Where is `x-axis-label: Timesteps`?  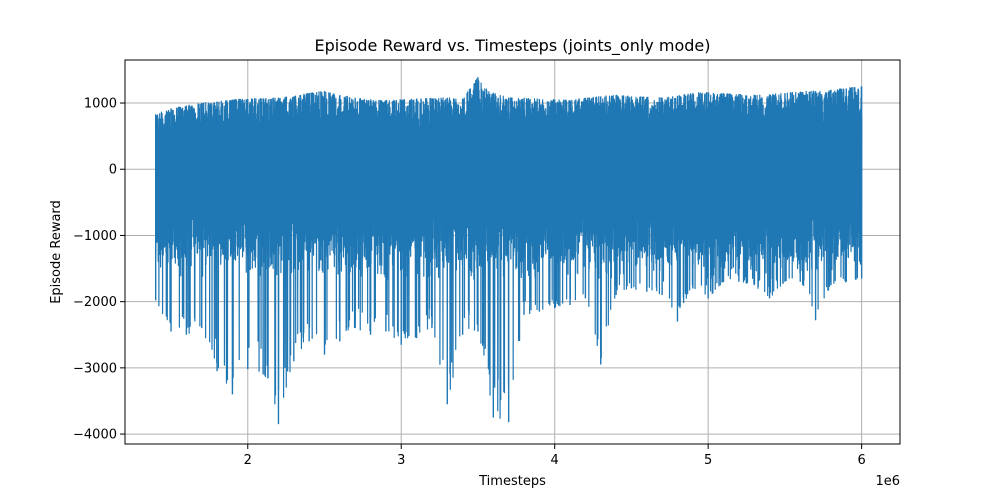 x-axis-label: Timesteps is located at coordinates (512, 481).